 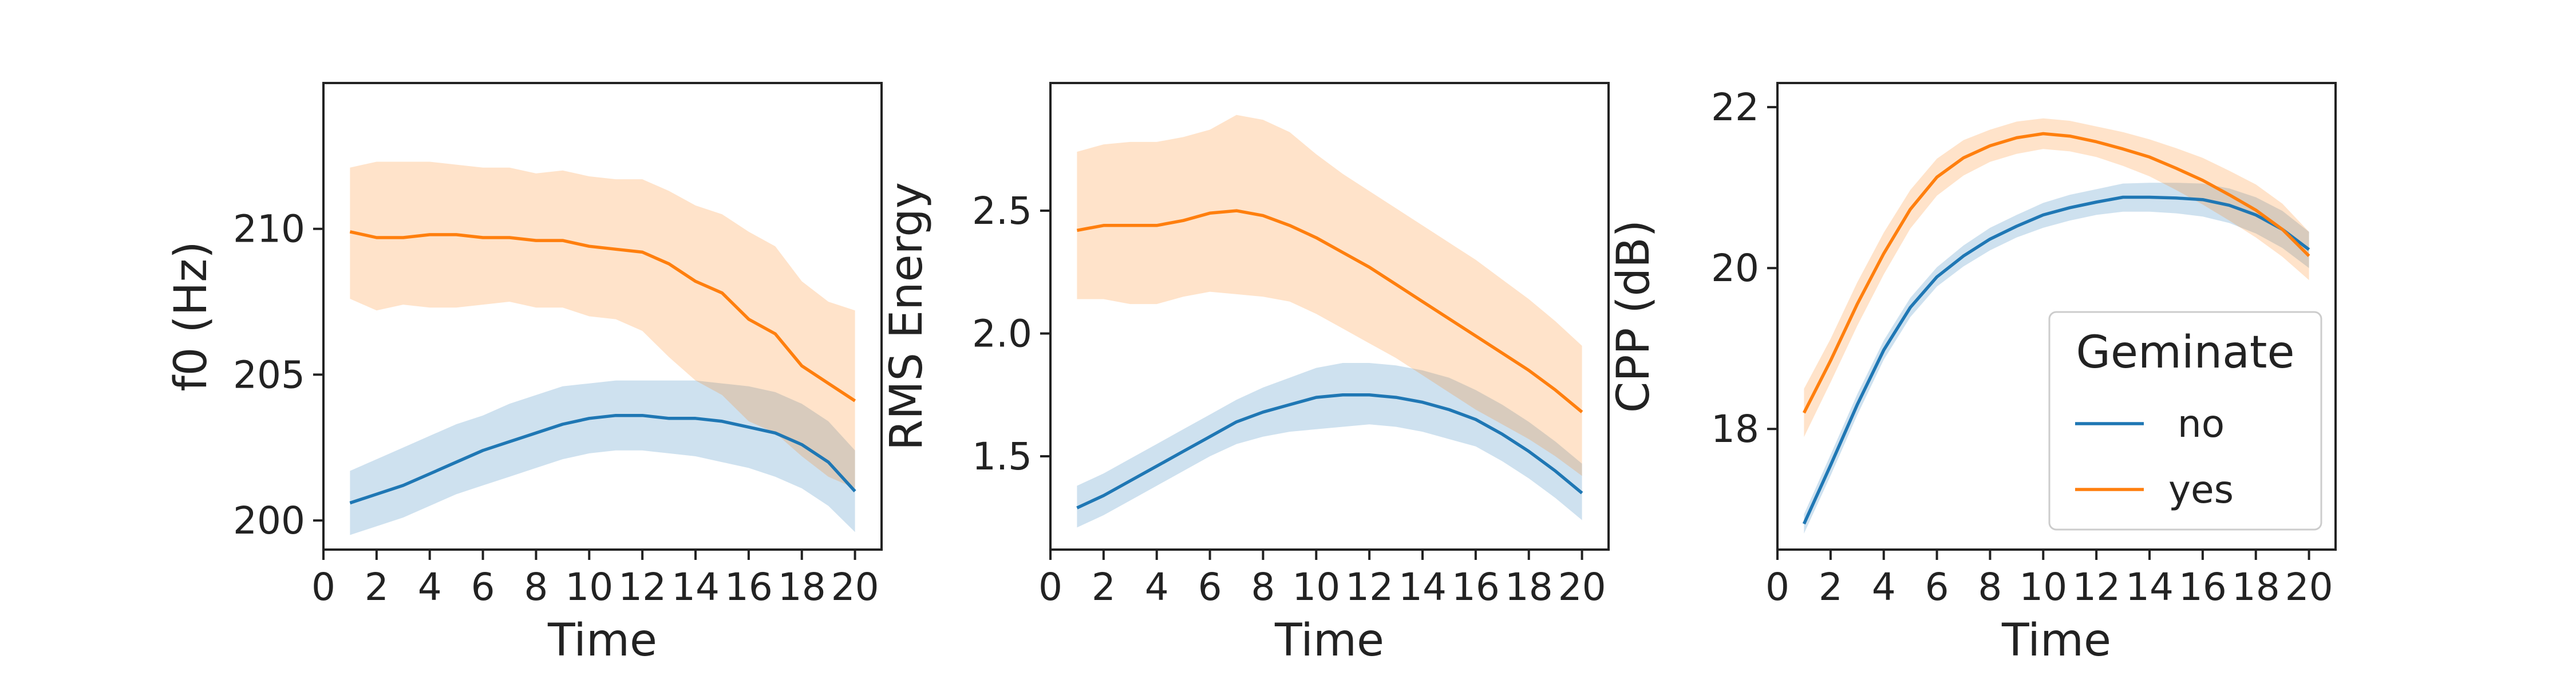 I want to click on legend-title: Geminate, so click(x=2185, y=352).